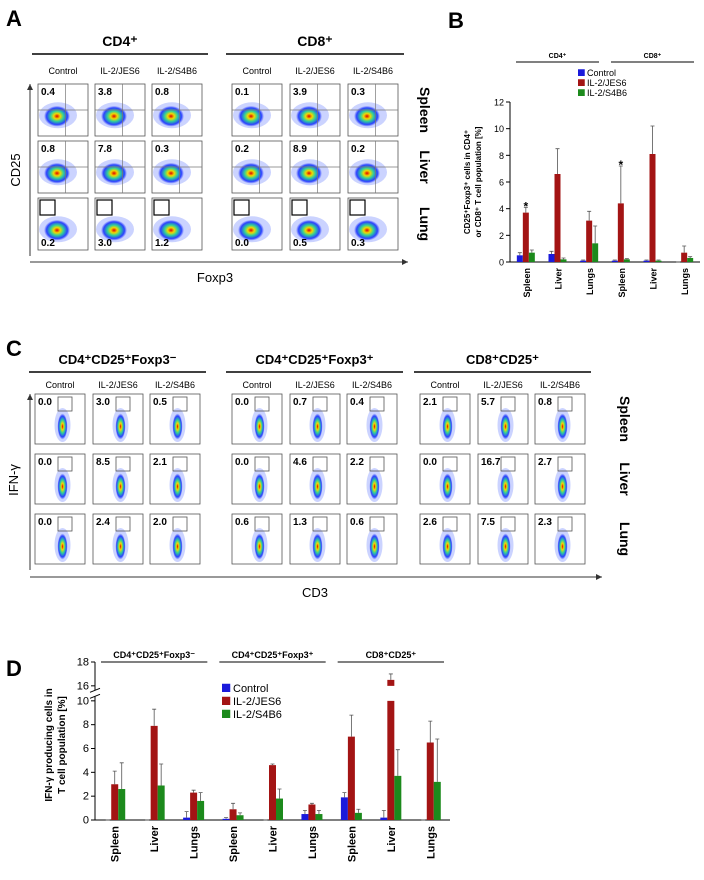  I want to click on gate-percentage: 0.8, so click(162, 92).